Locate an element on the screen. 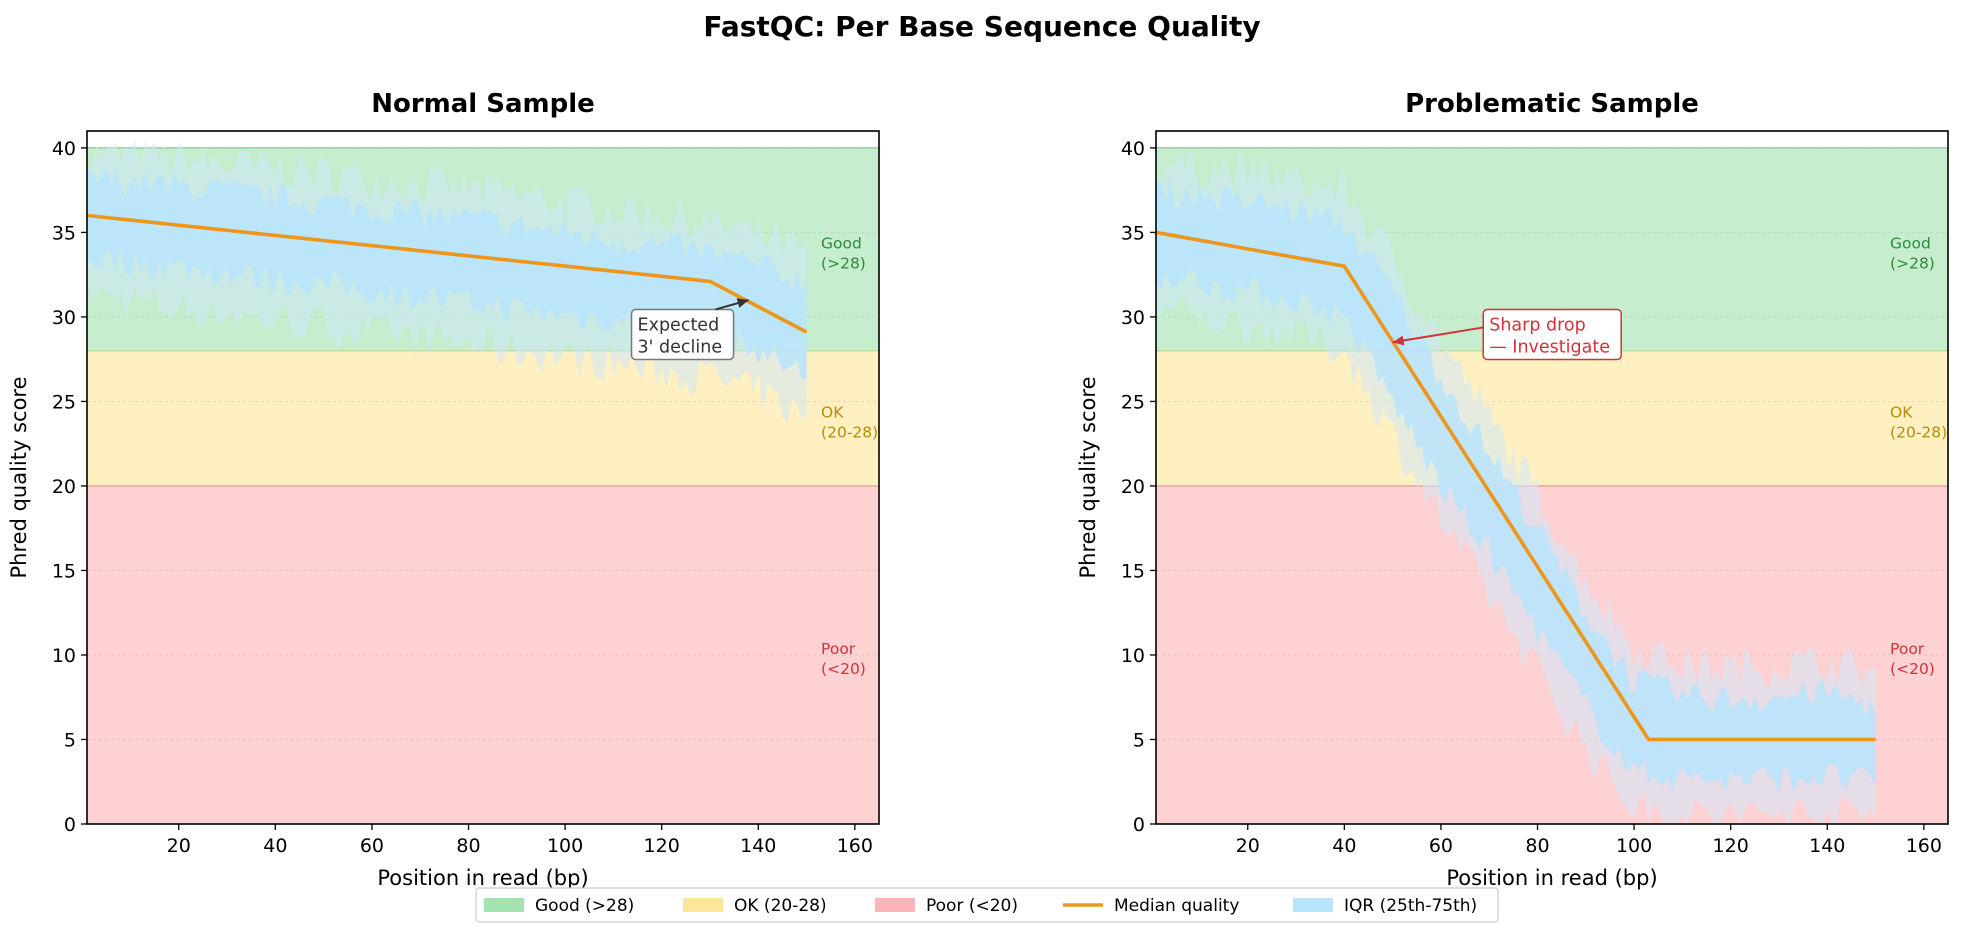  legend-label: Median quality is located at coordinates (1176, 906).